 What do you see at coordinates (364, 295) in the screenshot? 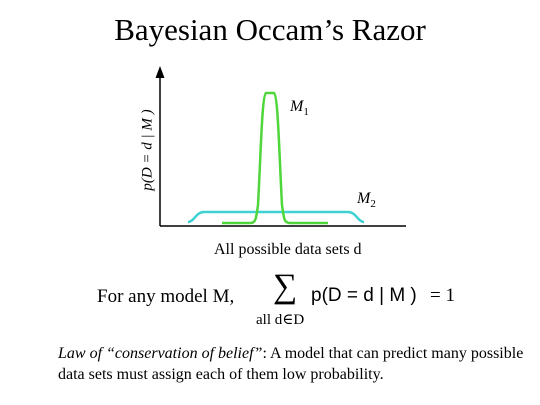
I see `probability-term: p(D = d | M )` at bounding box center [364, 295].